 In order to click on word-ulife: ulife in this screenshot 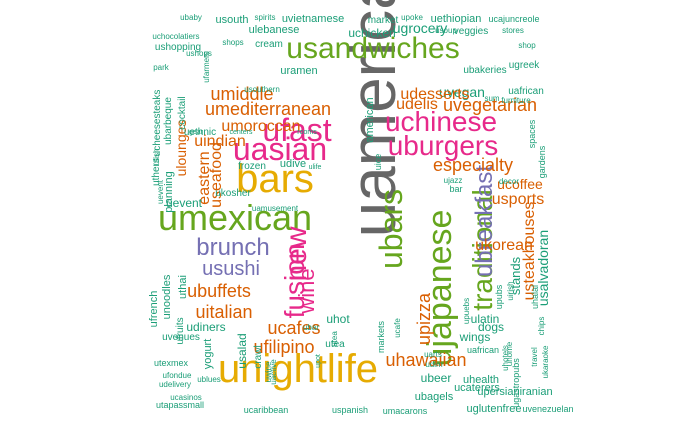, I will do `click(315, 167)`.